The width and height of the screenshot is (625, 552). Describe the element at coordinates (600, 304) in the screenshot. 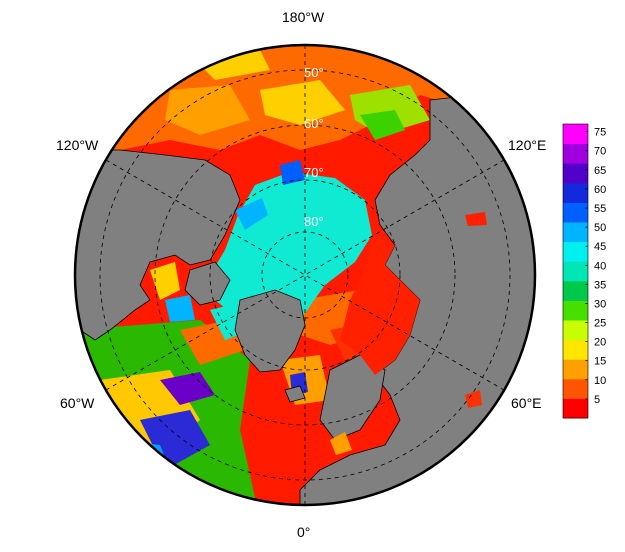

I see `colorbar-tick-label: 30` at that location.